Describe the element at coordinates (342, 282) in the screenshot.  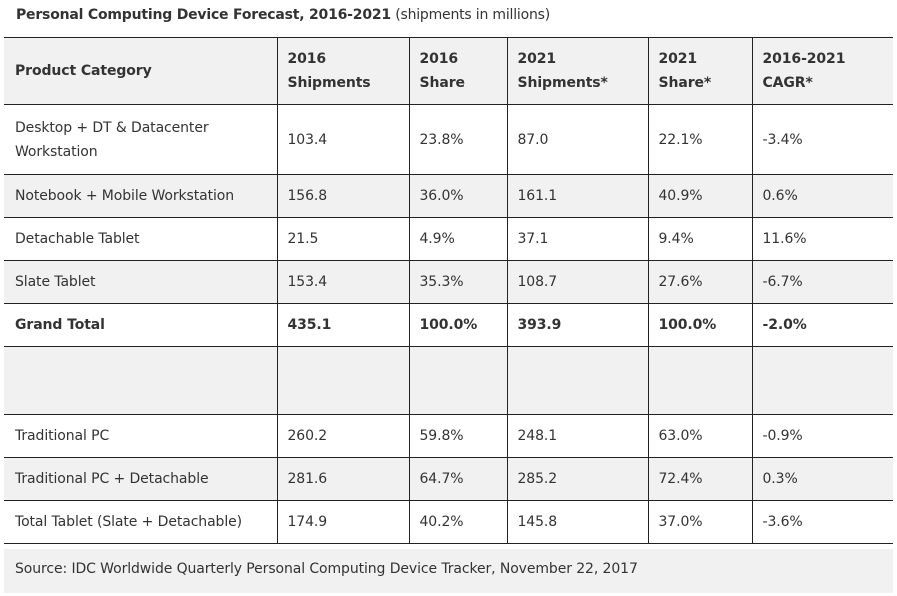
I see `cell-2016-shipments: 153.4` at that location.